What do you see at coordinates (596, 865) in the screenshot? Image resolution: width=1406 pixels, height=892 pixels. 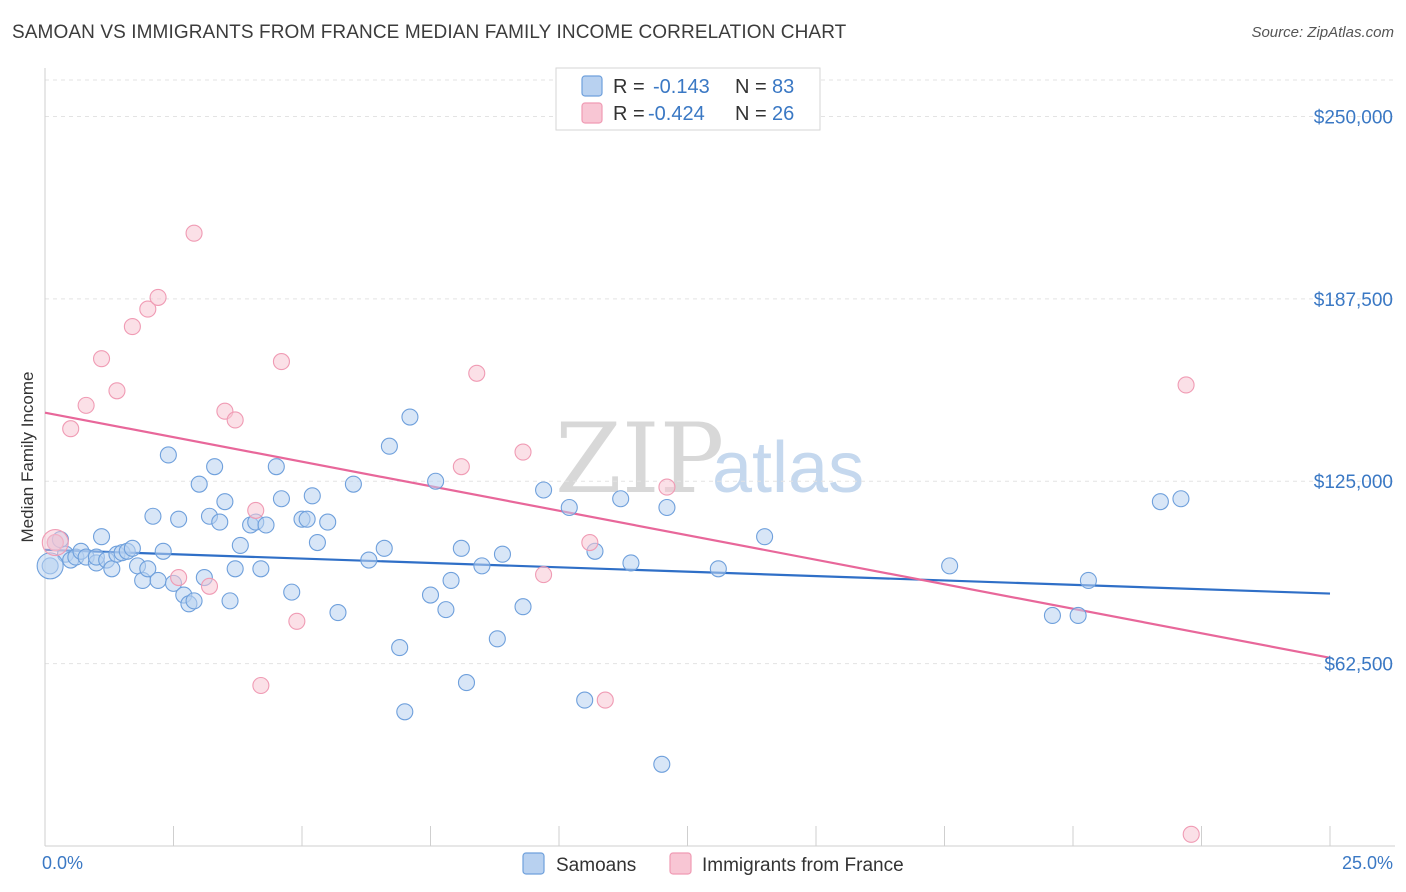 I see `bottom-legend-label-samoans: Samoans` at bounding box center [596, 865].